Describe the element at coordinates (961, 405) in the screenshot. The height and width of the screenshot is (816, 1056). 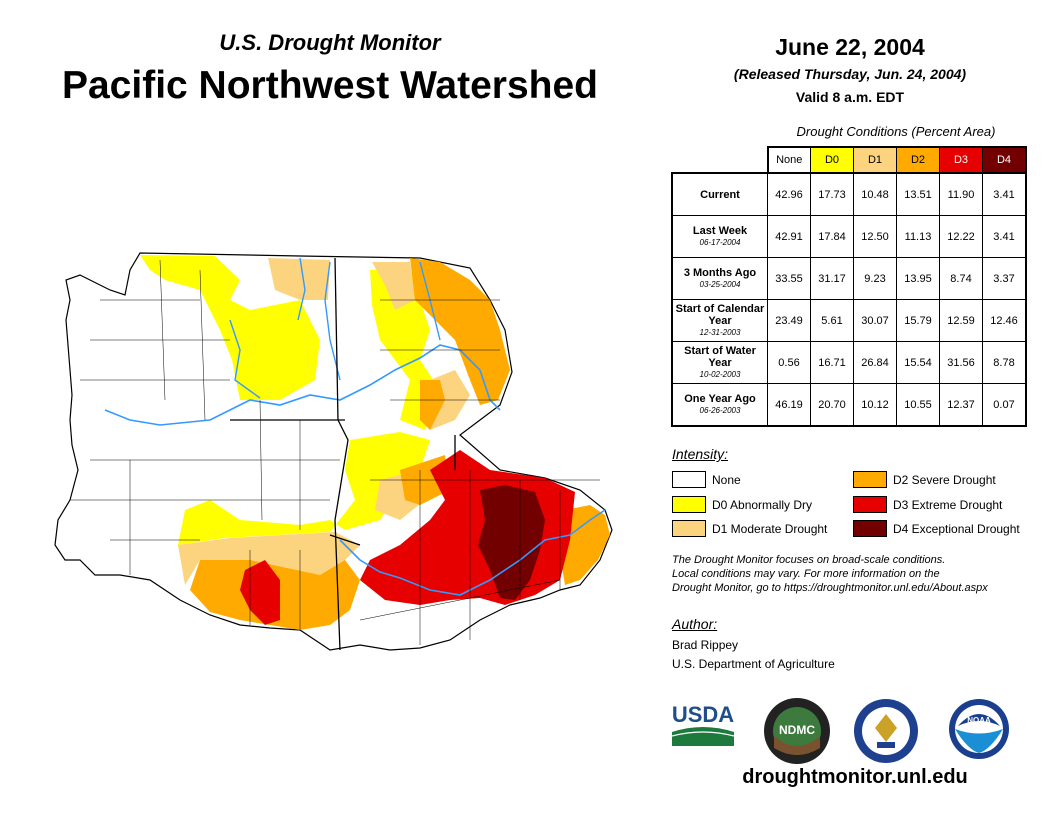
I see `cell-value: 12.37` at that location.